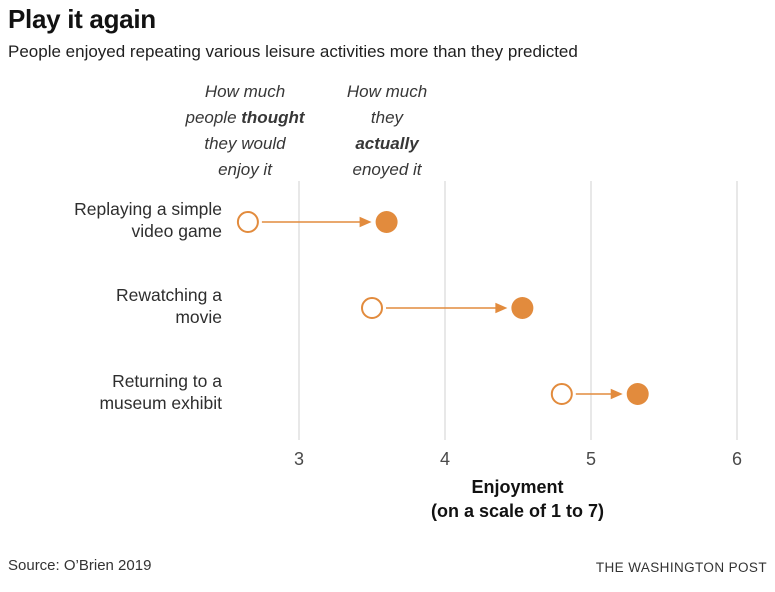 Image resolution: width=775 pixels, height=592 pixels. What do you see at coordinates (387, 131) in the screenshot?
I see `annotation-actually-column: How much they actually enoyed it` at bounding box center [387, 131].